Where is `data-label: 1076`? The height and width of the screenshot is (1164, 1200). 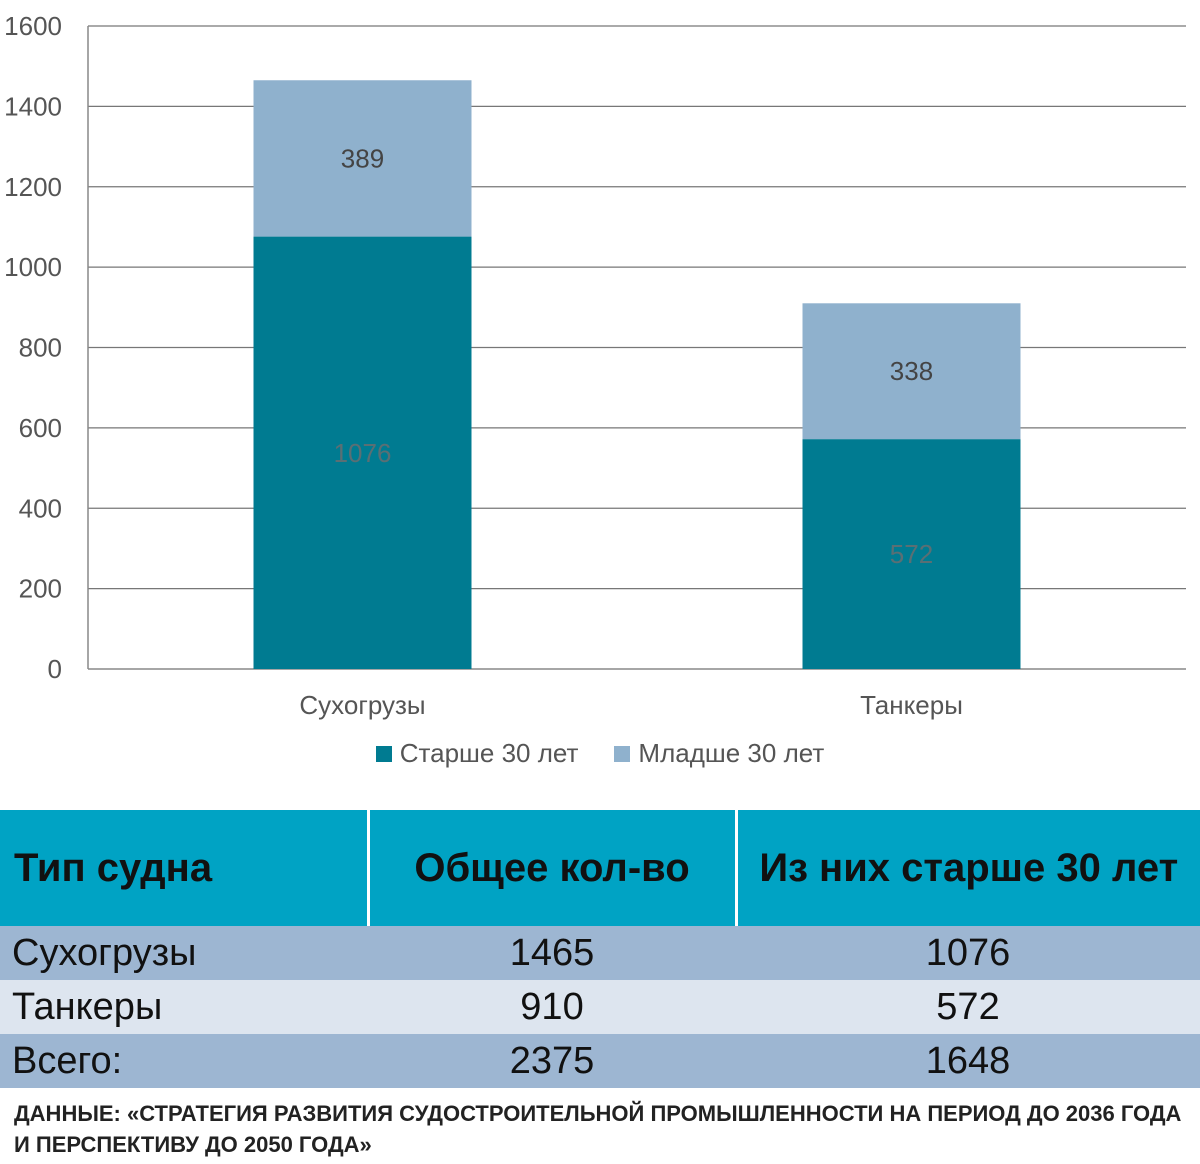 data-label: 1076 is located at coordinates (363, 453).